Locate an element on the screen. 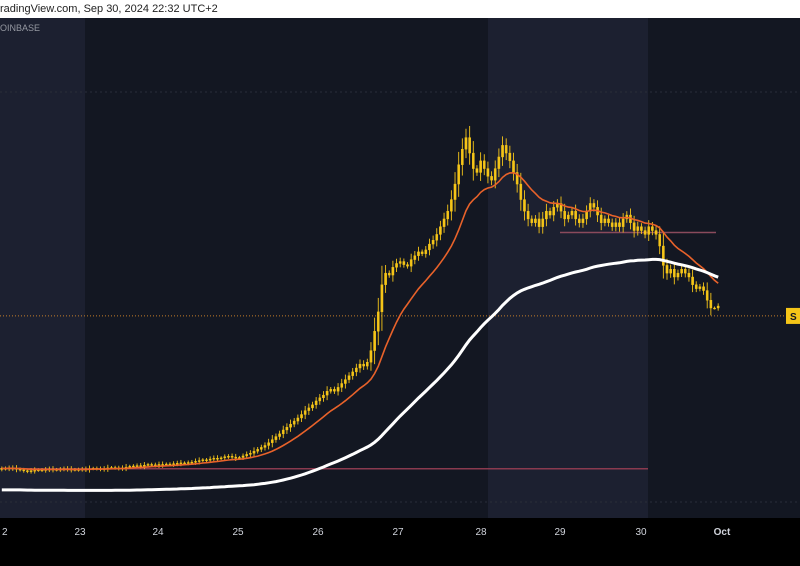  x-tick-label: Oct is located at coordinates (722, 532).